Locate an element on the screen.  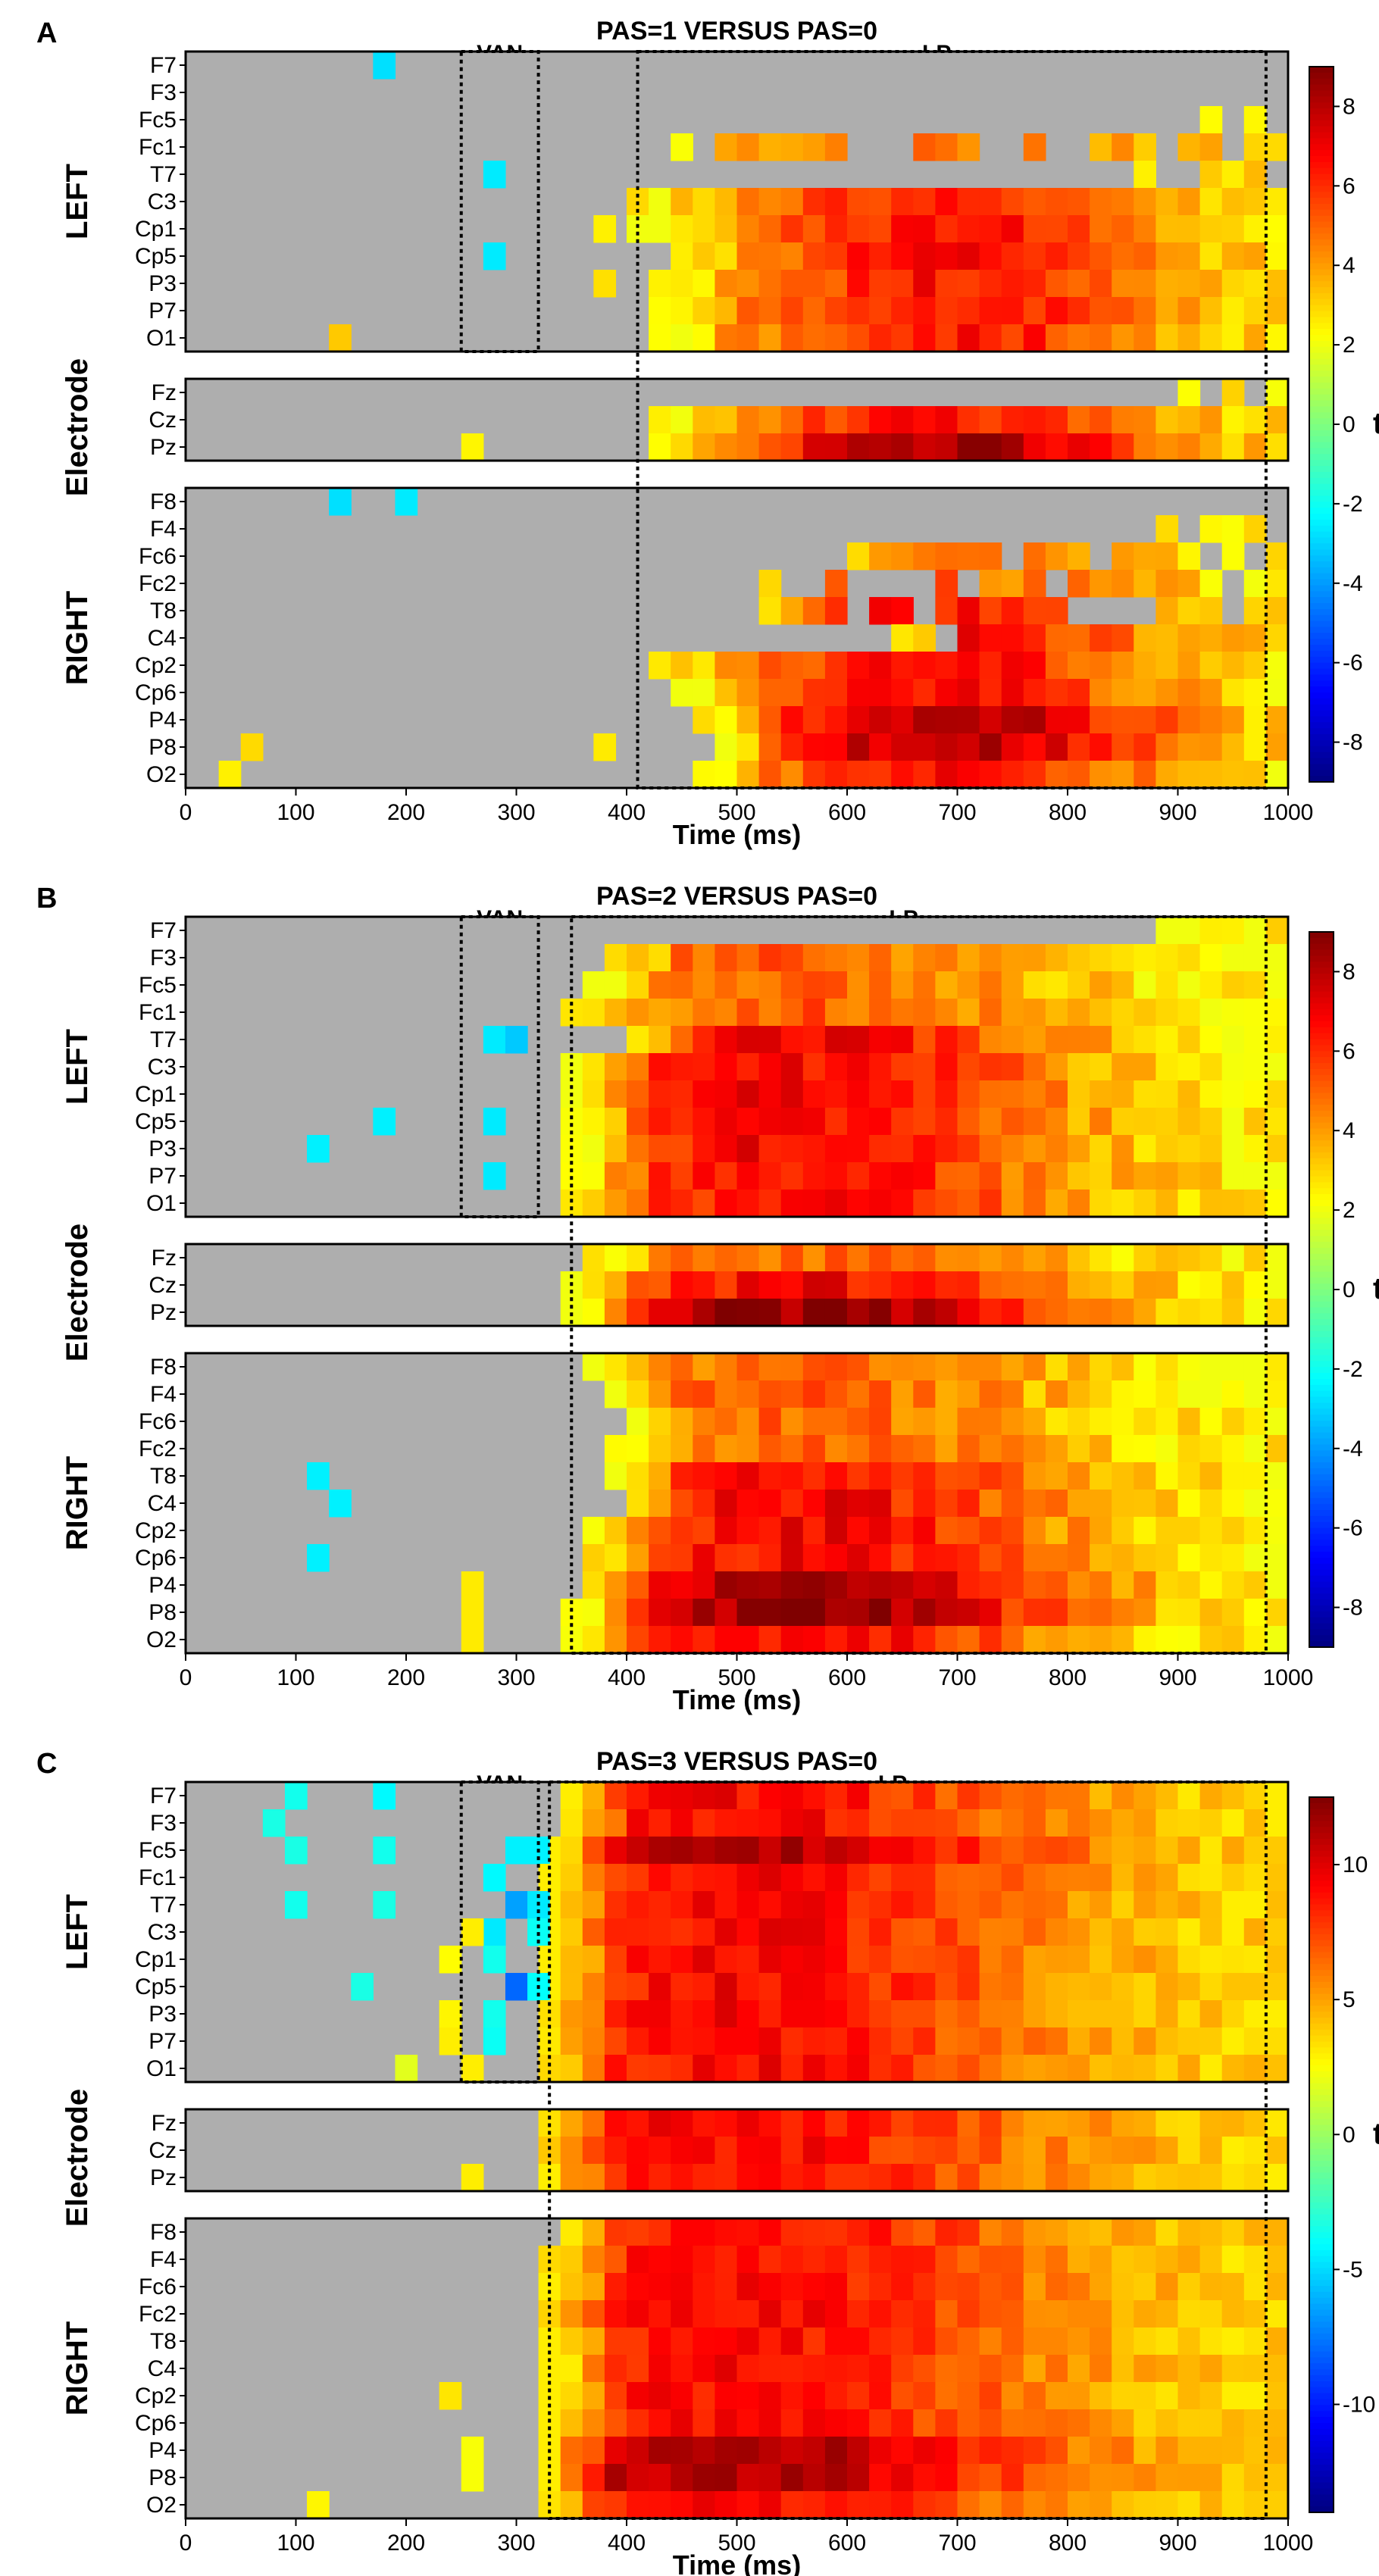
effect-cell-f4 is located at coordinates (660, 2260).